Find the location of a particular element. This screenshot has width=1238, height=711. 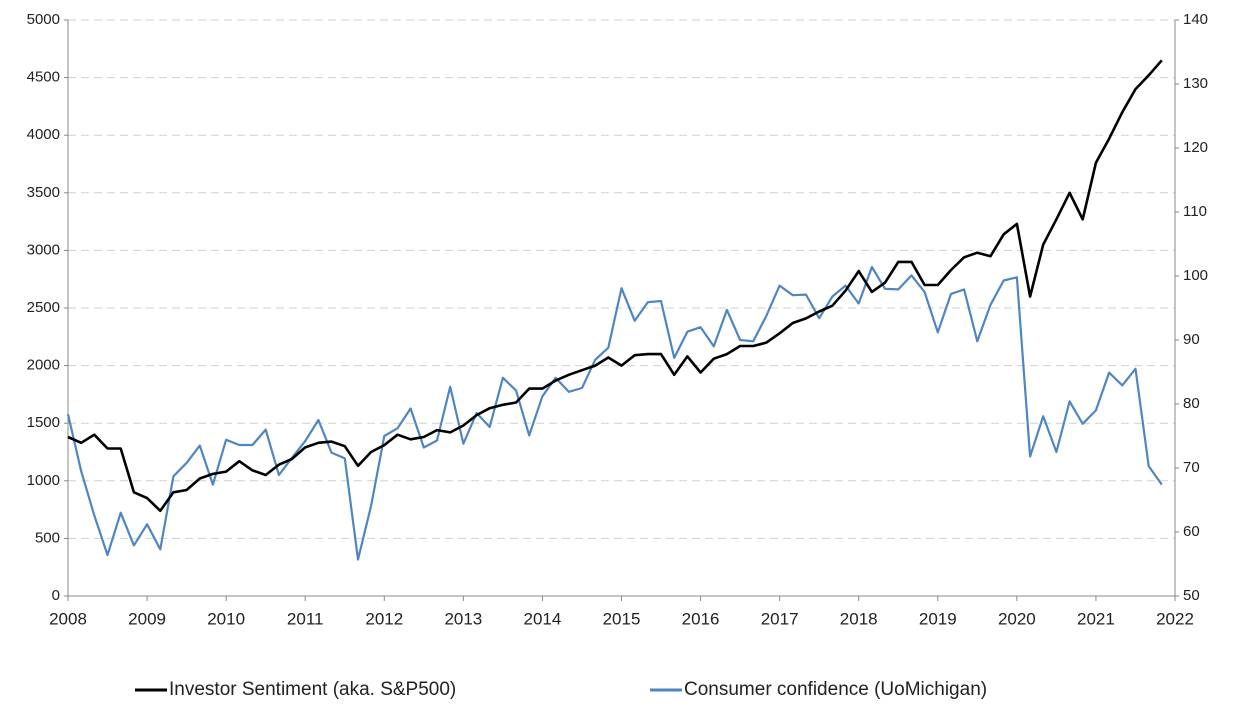

x-tick-label: 2016 is located at coordinates (701, 618).